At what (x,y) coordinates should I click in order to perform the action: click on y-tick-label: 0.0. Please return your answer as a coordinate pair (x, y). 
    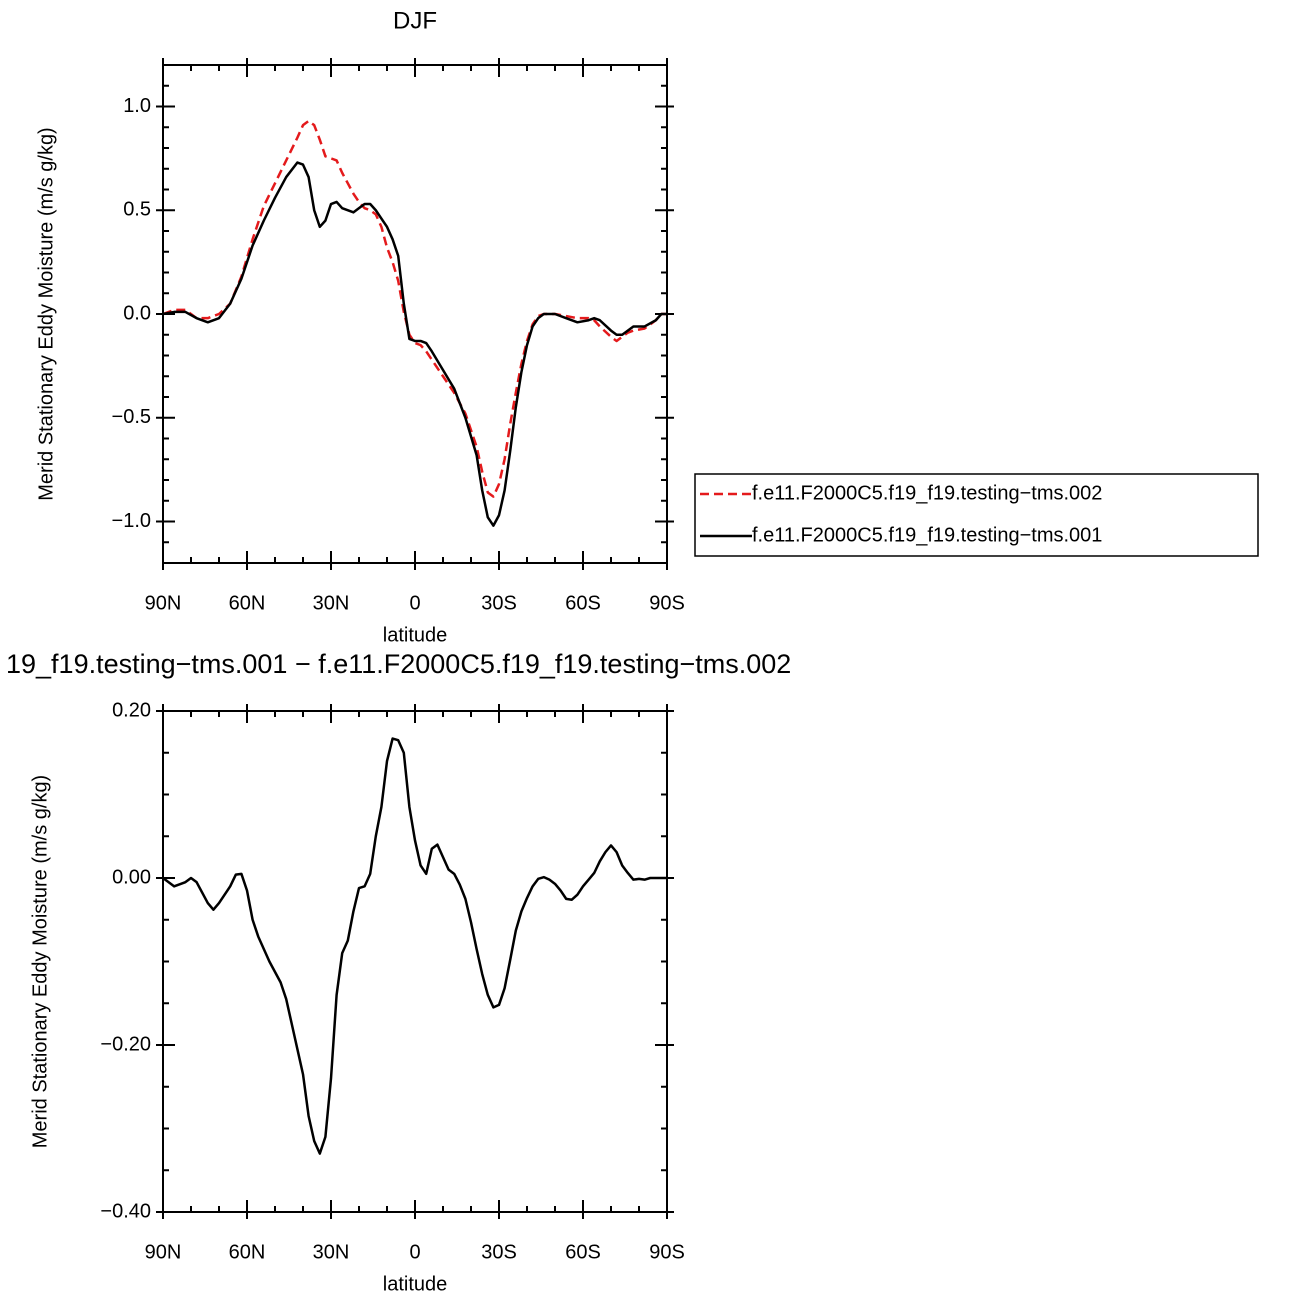
    Looking at the image, I should click on (137, 313).